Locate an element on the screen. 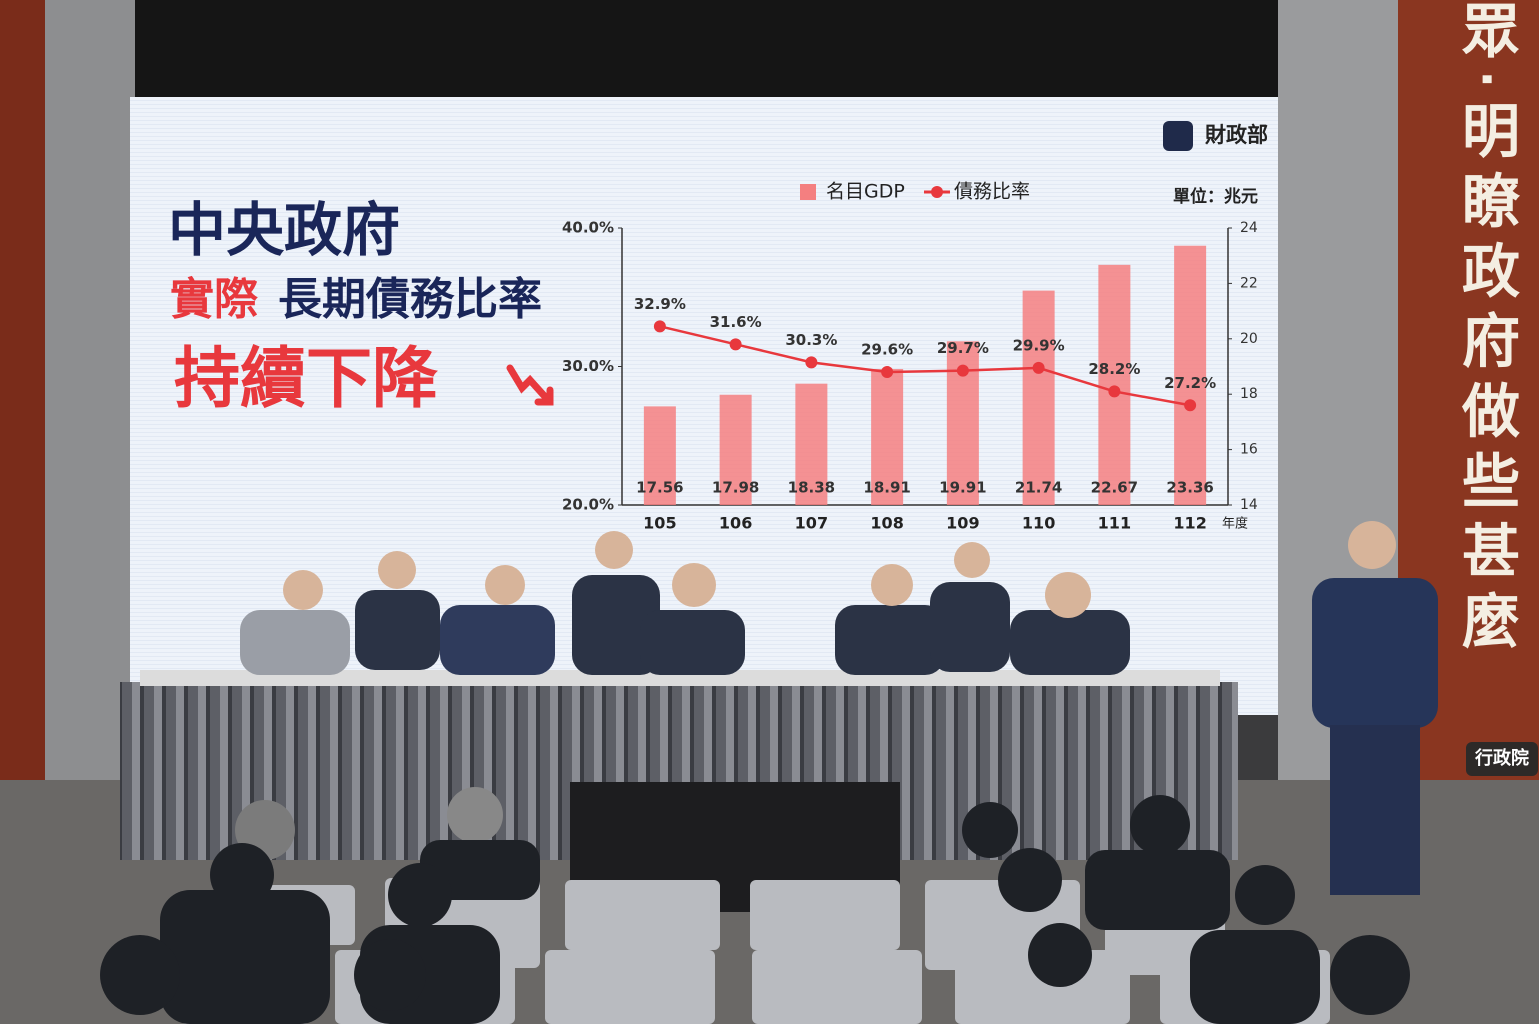  bar-value-label: 21.74 is located at coordinates (1038, 488).